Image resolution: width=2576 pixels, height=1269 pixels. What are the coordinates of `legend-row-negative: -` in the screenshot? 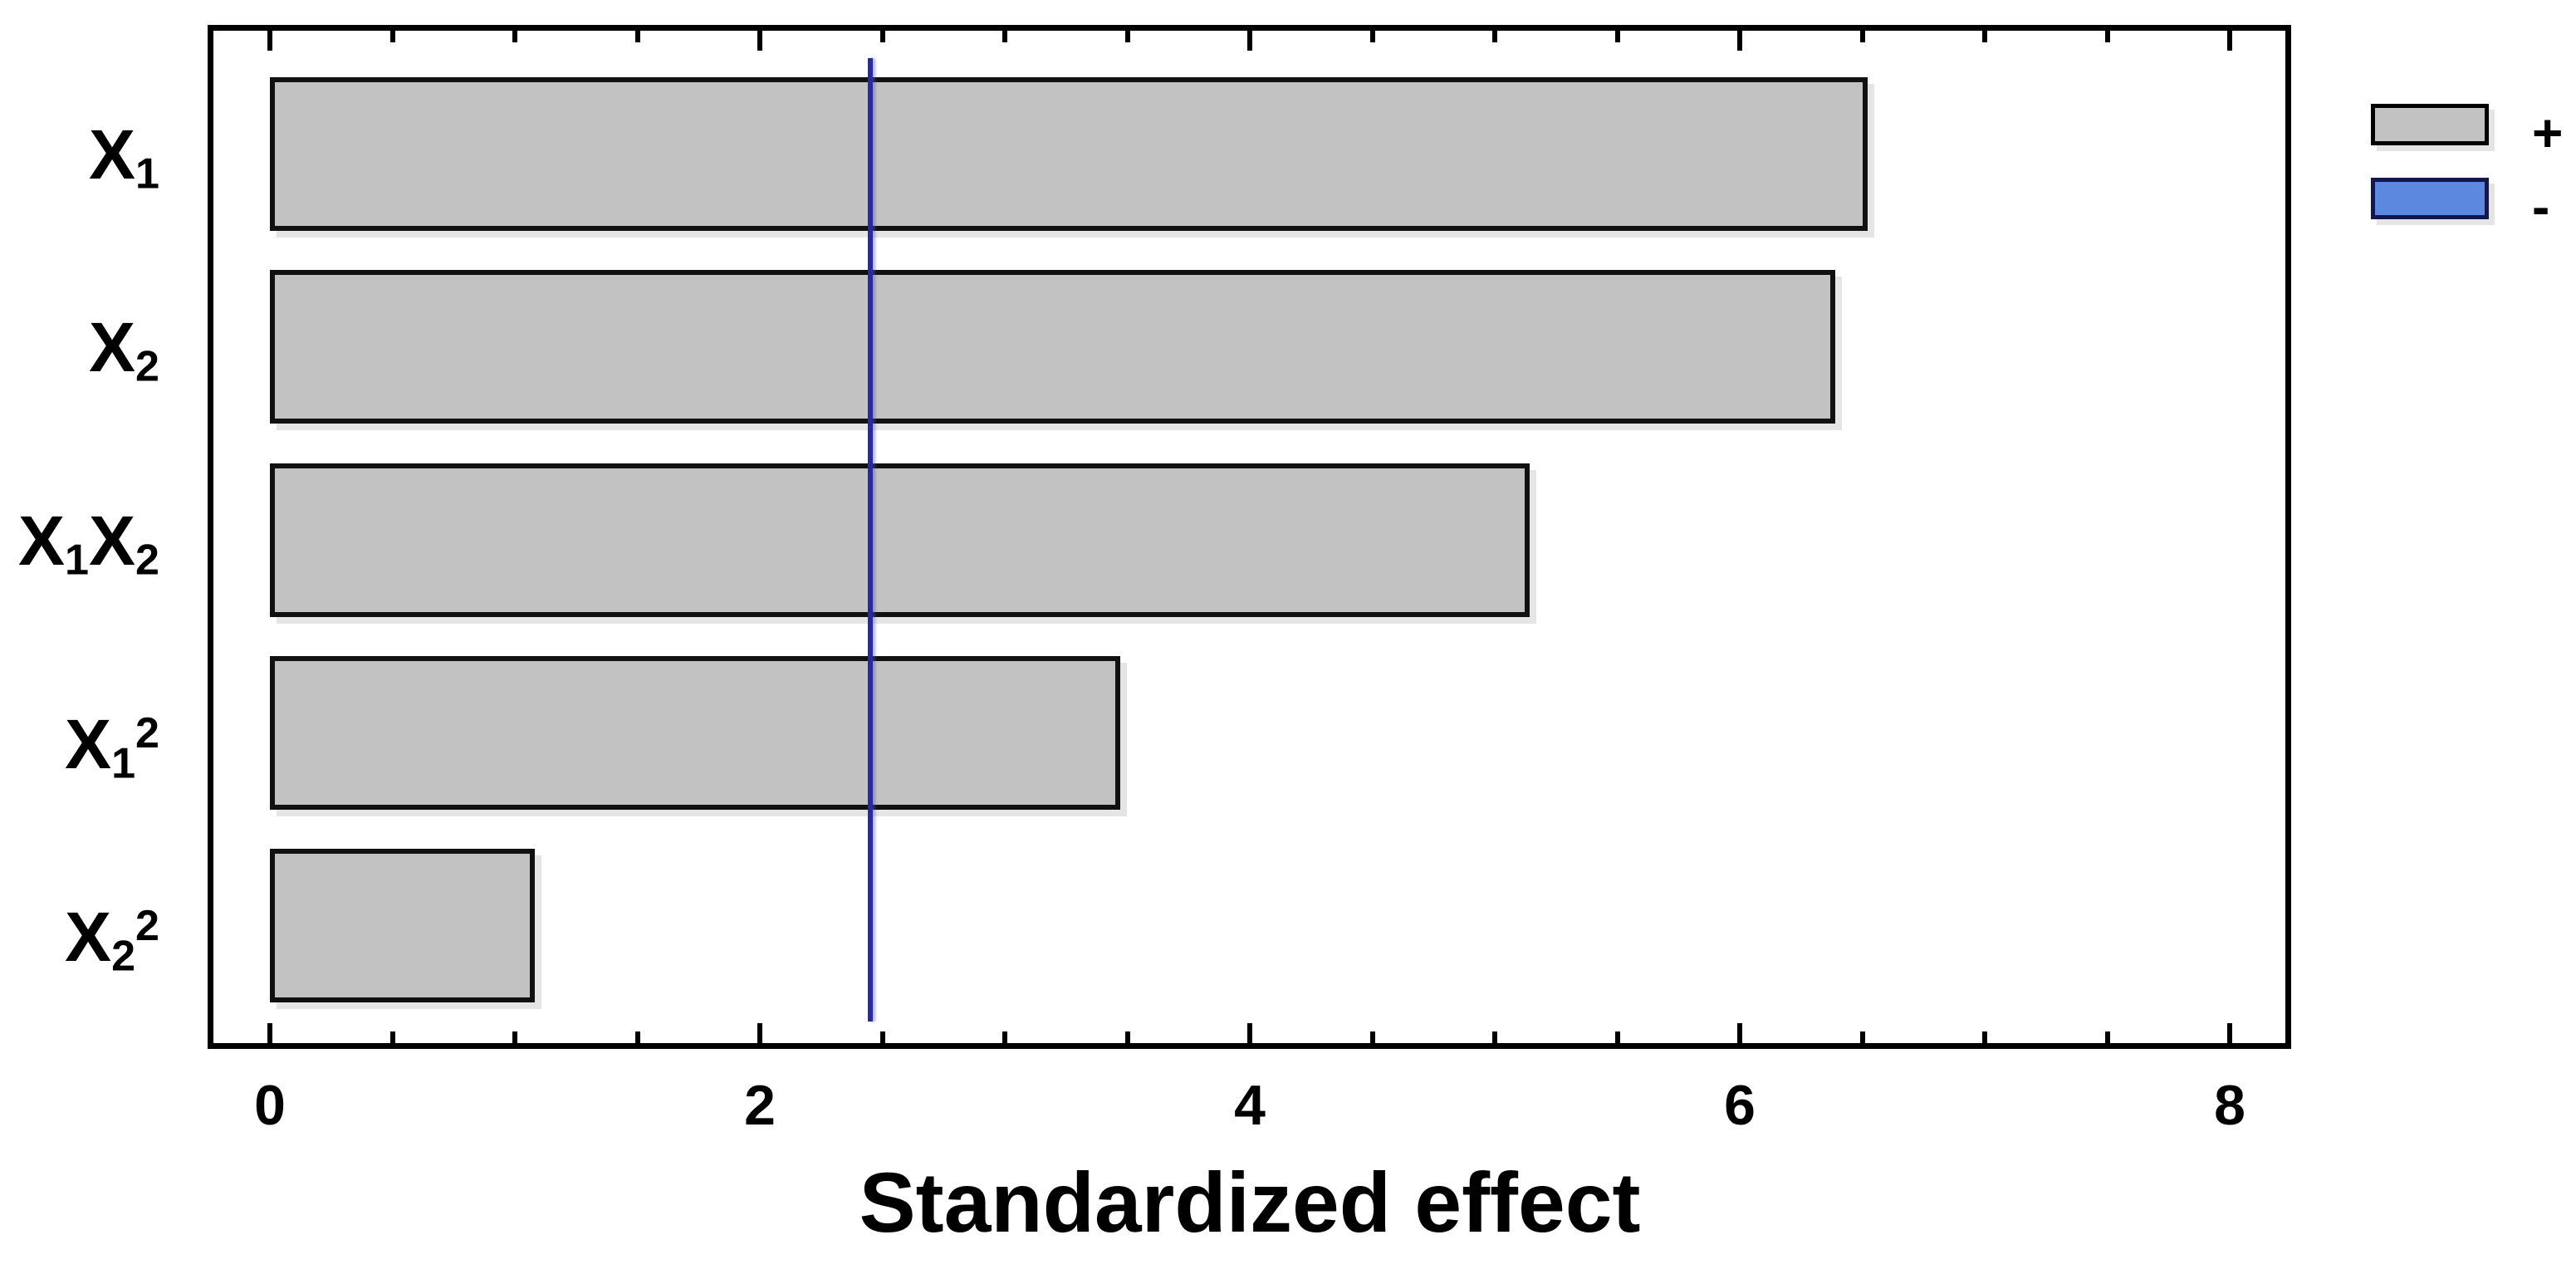 It's located at (2467, 202).